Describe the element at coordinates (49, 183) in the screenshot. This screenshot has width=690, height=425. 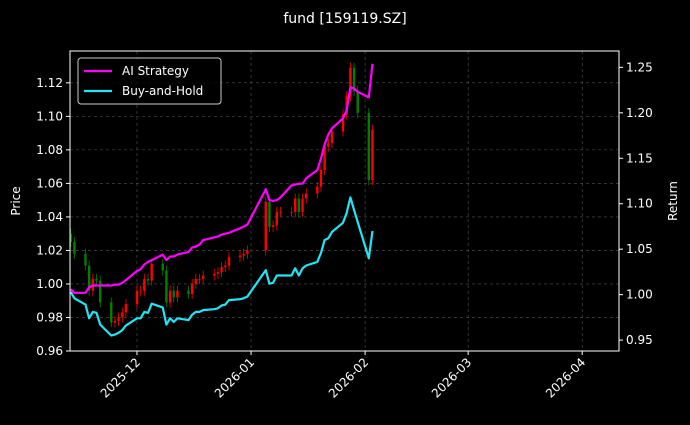
I see `y-tick-label: 1.06` at that location.